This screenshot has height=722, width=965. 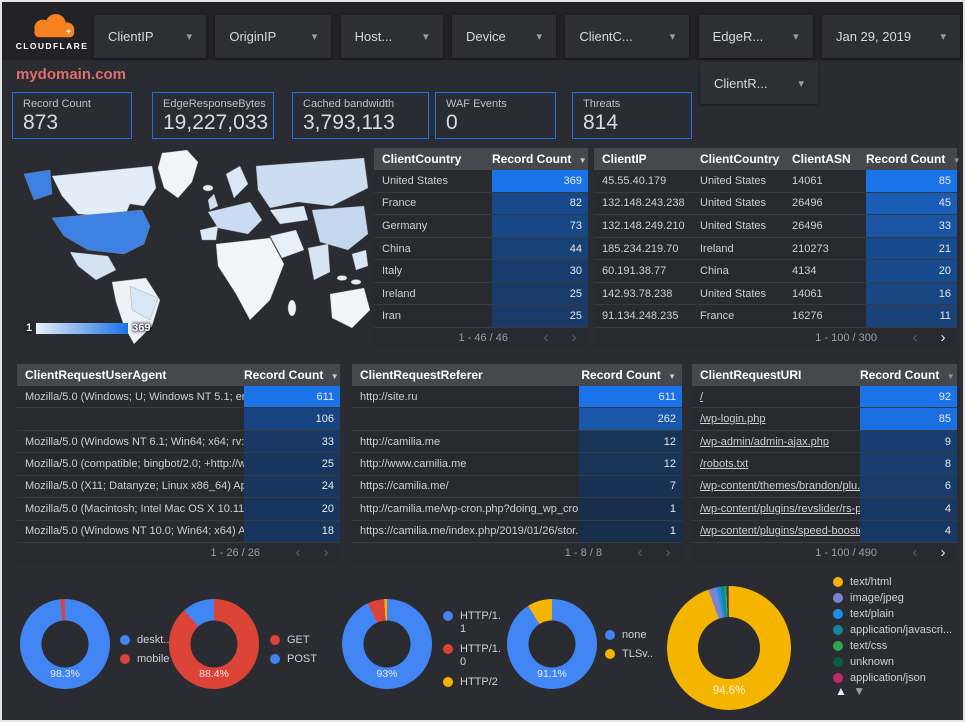 What do you see at coordinates (846, 552) in the screenshot?
I see `pagination-range: 1 - 100 / 490` at bounding box center [846, 552].